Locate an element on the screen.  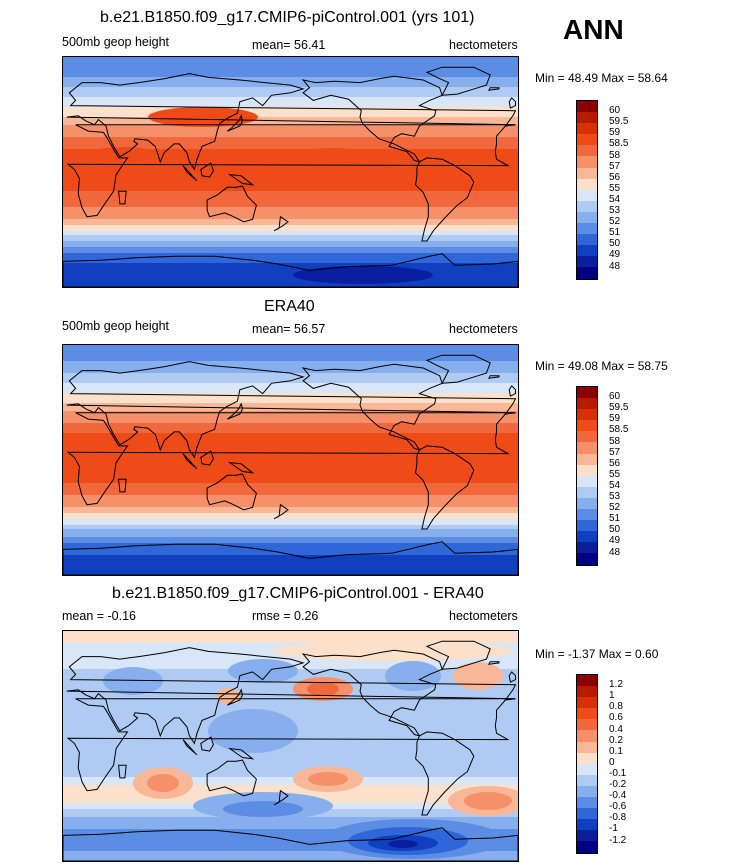
colorbar-tick-label: 0.4 is located at coordinates (616, 729).